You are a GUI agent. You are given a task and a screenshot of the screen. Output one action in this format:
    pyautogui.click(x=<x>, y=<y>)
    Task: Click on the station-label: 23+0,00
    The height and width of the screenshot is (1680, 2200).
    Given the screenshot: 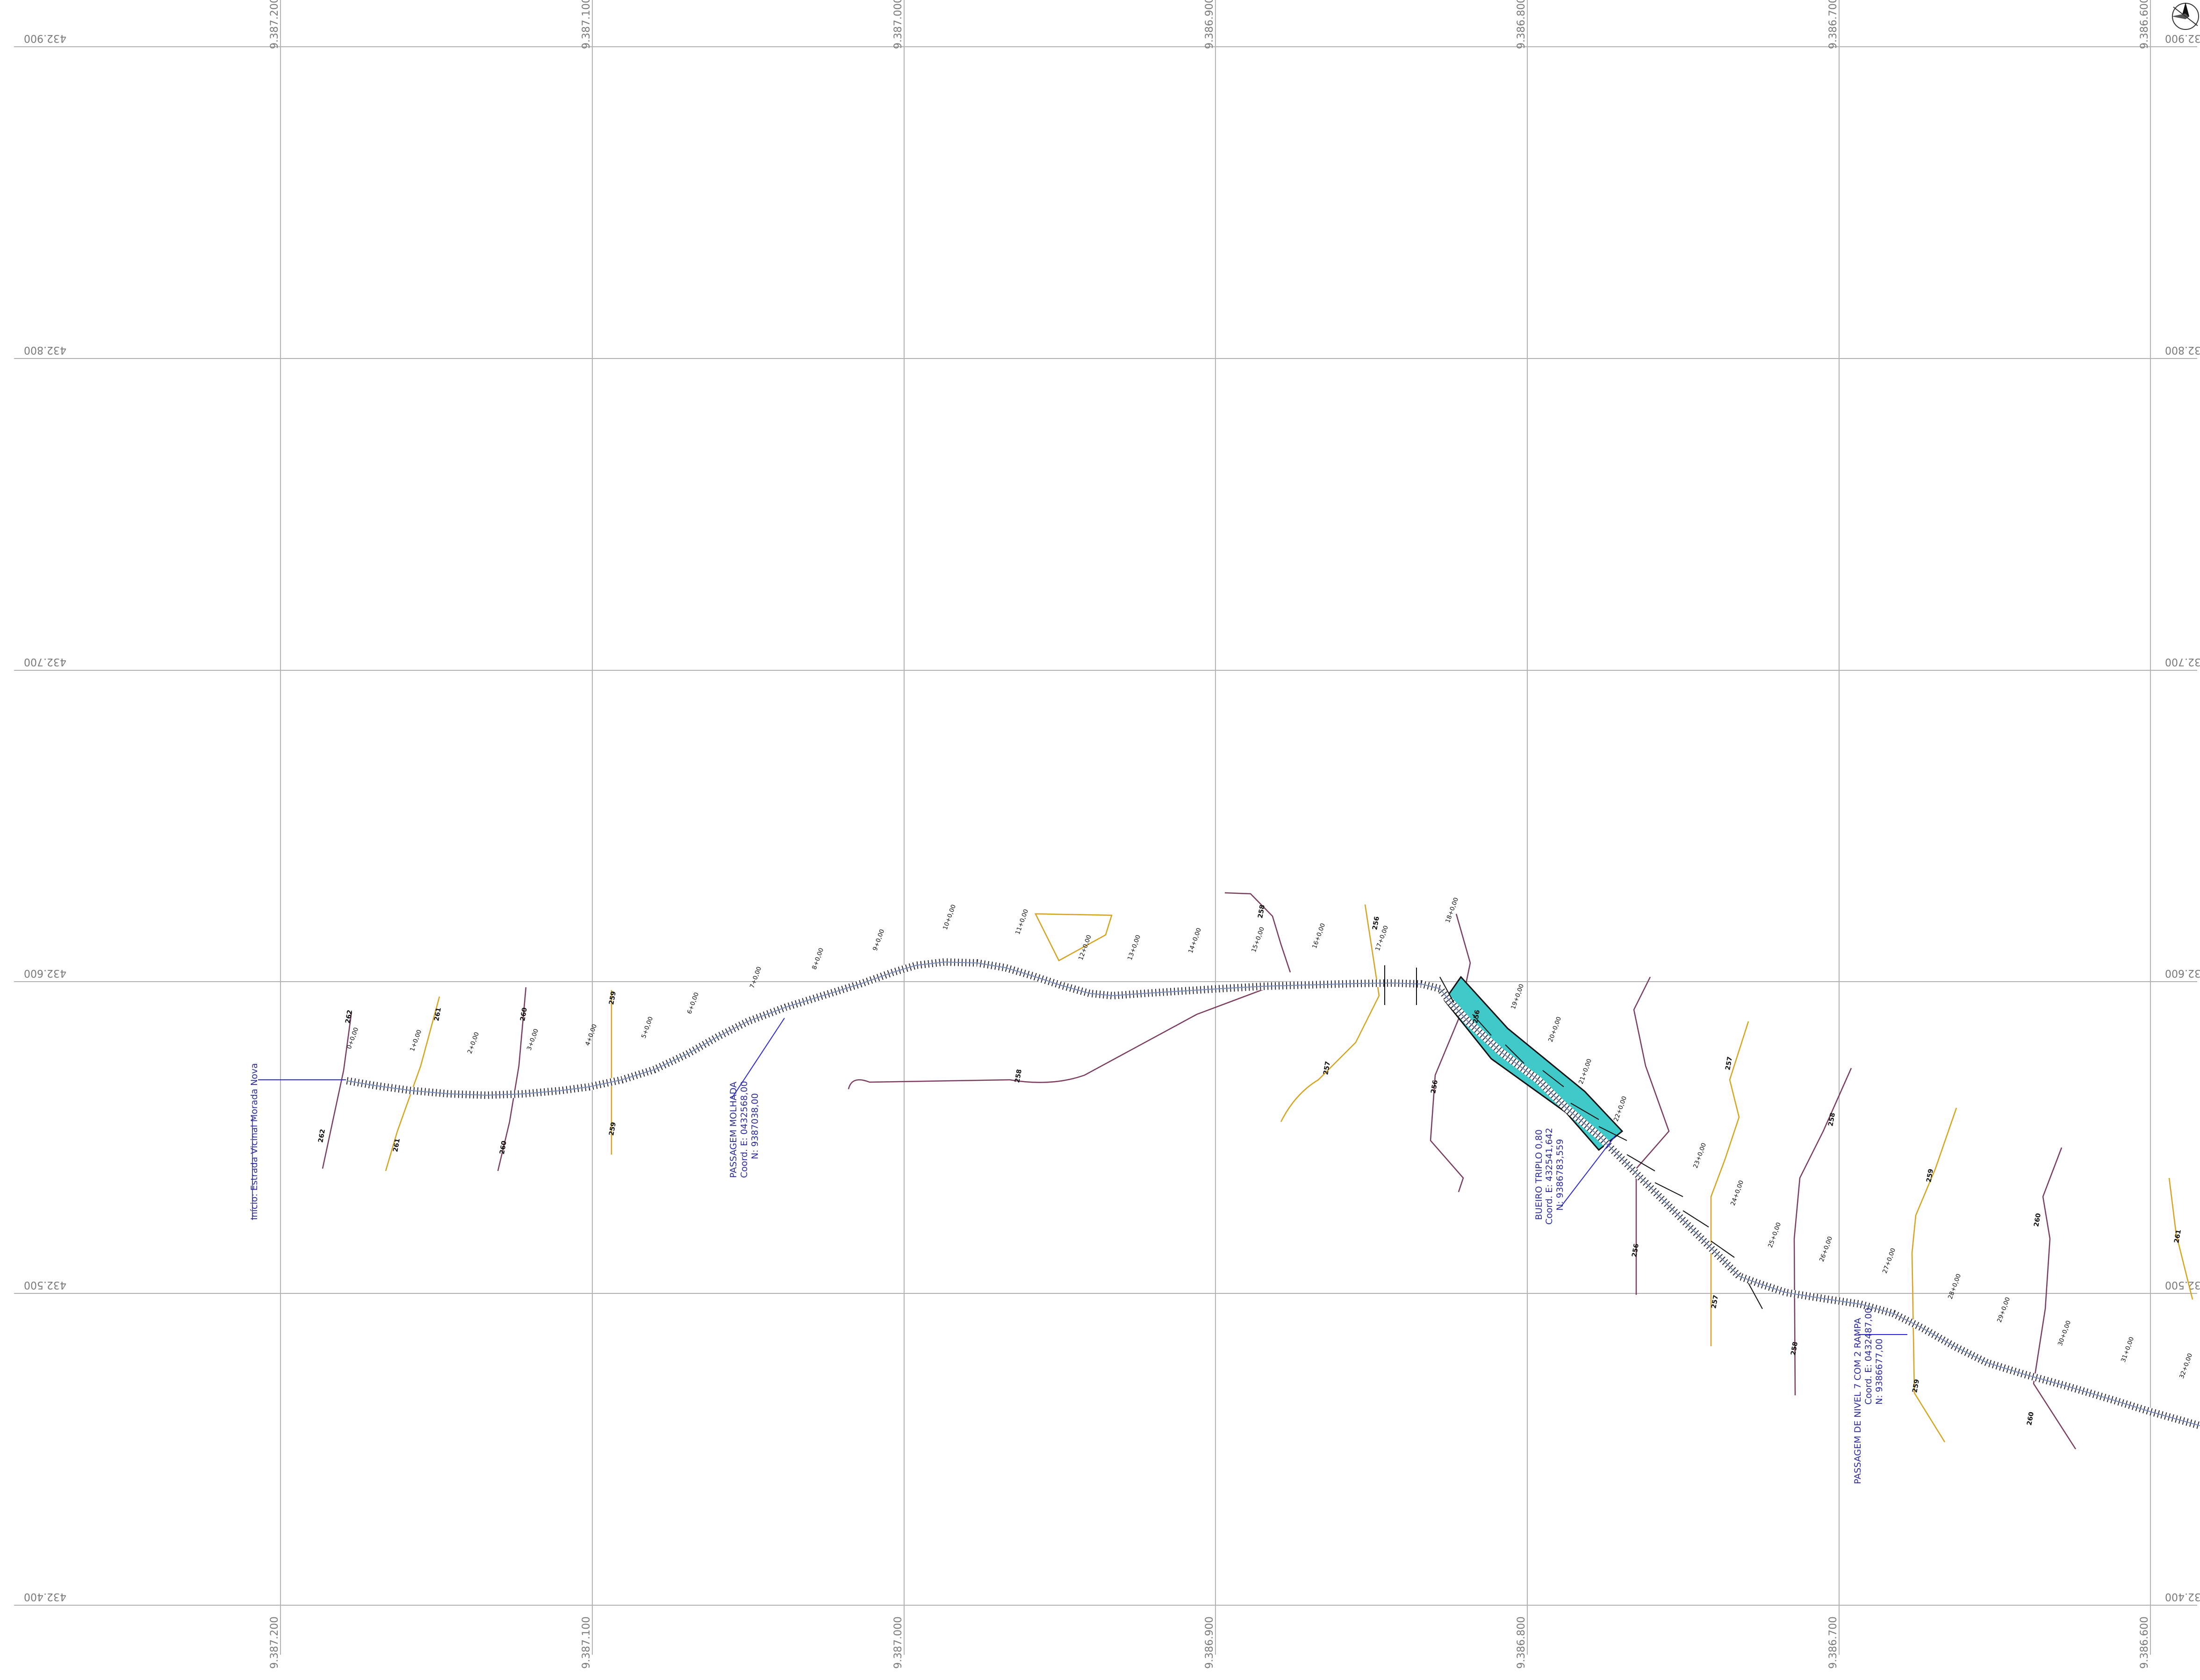 What is the action you would take?
    pyautogui.click(x=1700, y=1155)
    